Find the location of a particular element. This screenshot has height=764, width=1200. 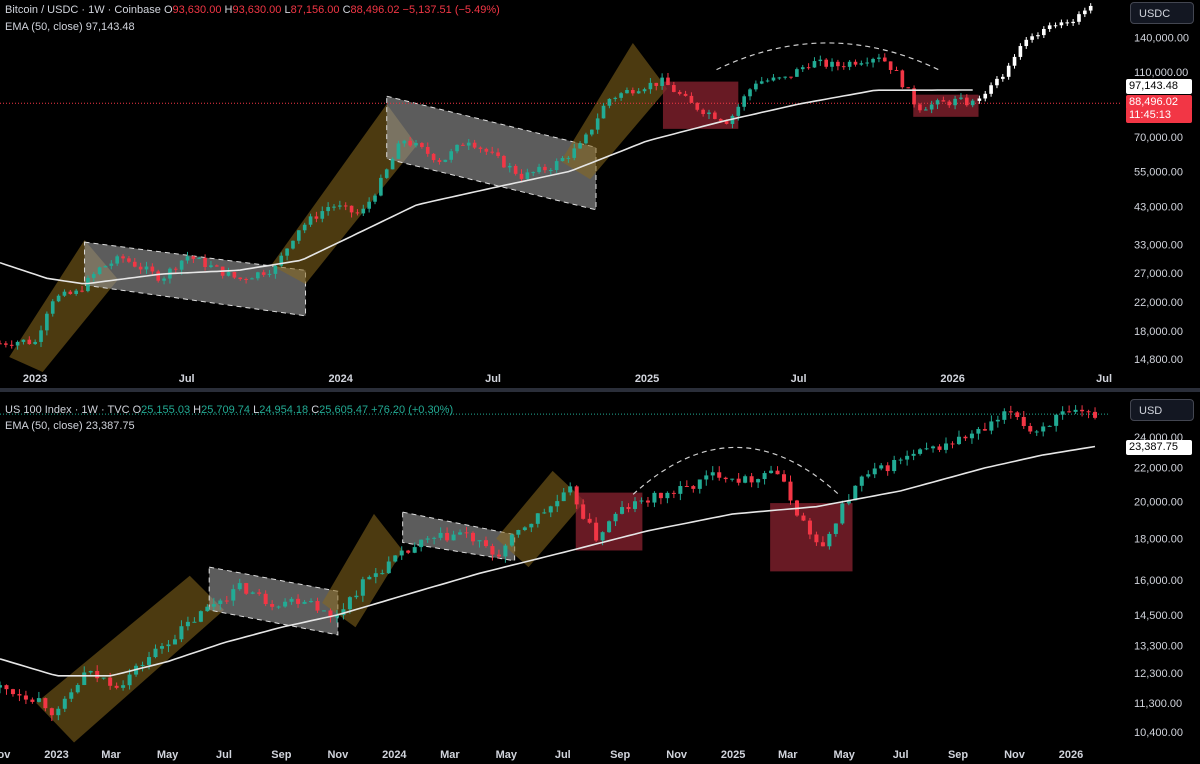

btc-currency-button: USDC is located at coordinates (1162, 13).